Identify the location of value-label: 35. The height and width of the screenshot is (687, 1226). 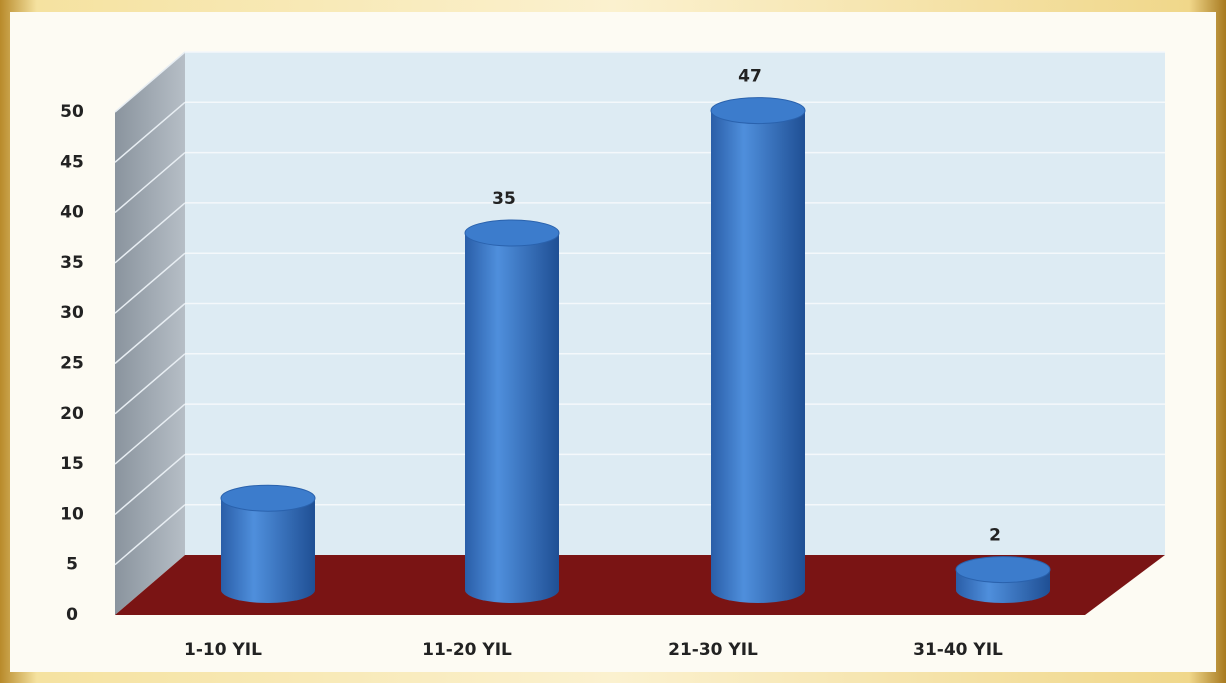
(504, 199).